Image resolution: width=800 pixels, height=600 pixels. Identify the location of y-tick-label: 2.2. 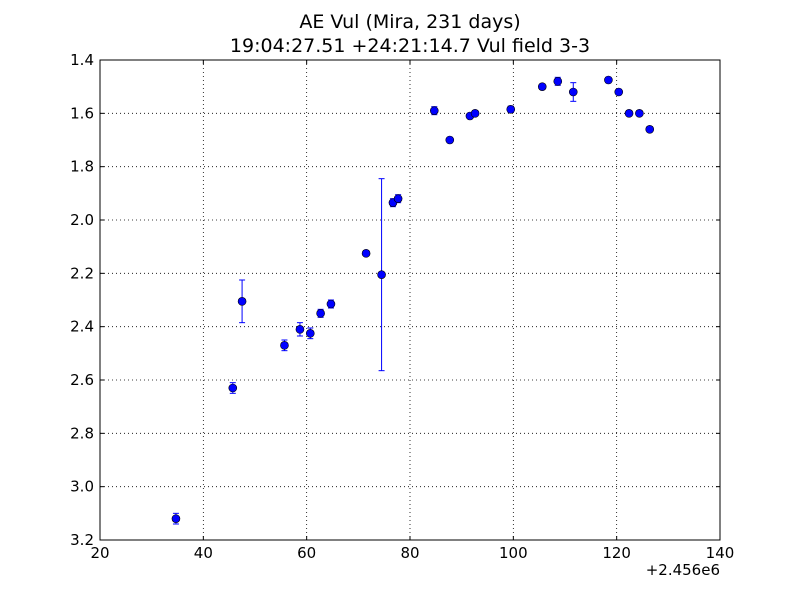
(82, 273).